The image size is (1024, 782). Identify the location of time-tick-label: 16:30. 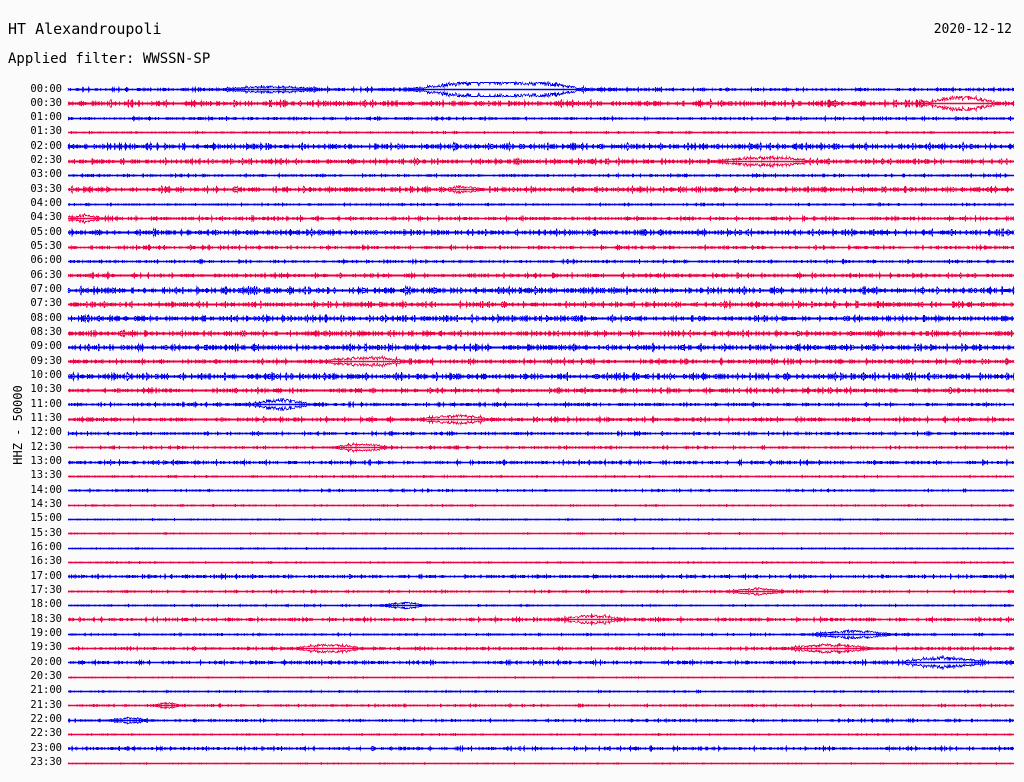
(46, 561).